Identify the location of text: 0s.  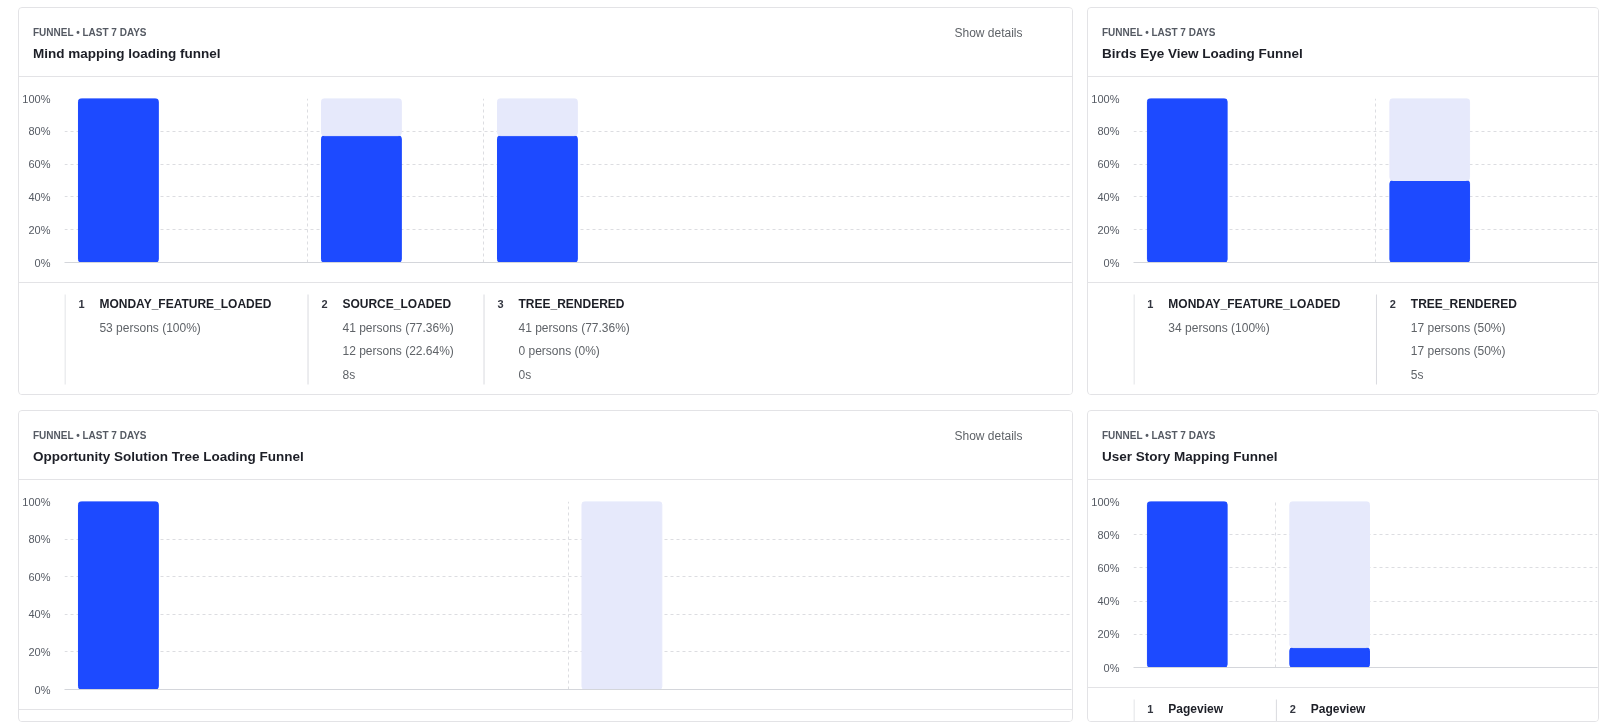
(525, 374).